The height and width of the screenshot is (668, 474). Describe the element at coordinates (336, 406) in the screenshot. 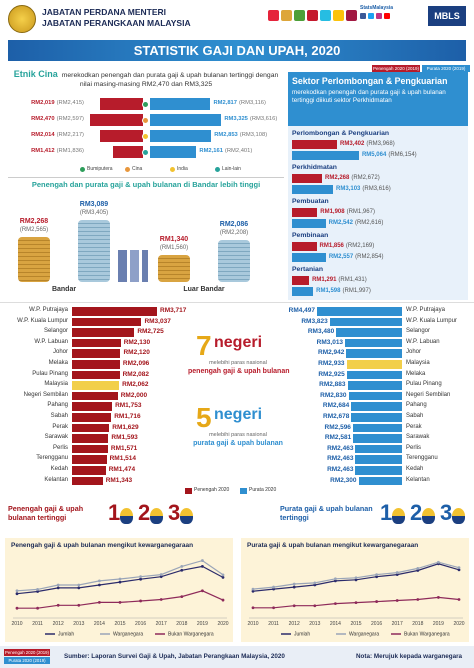

I see `state-mean-label: RM2,684` at that location.